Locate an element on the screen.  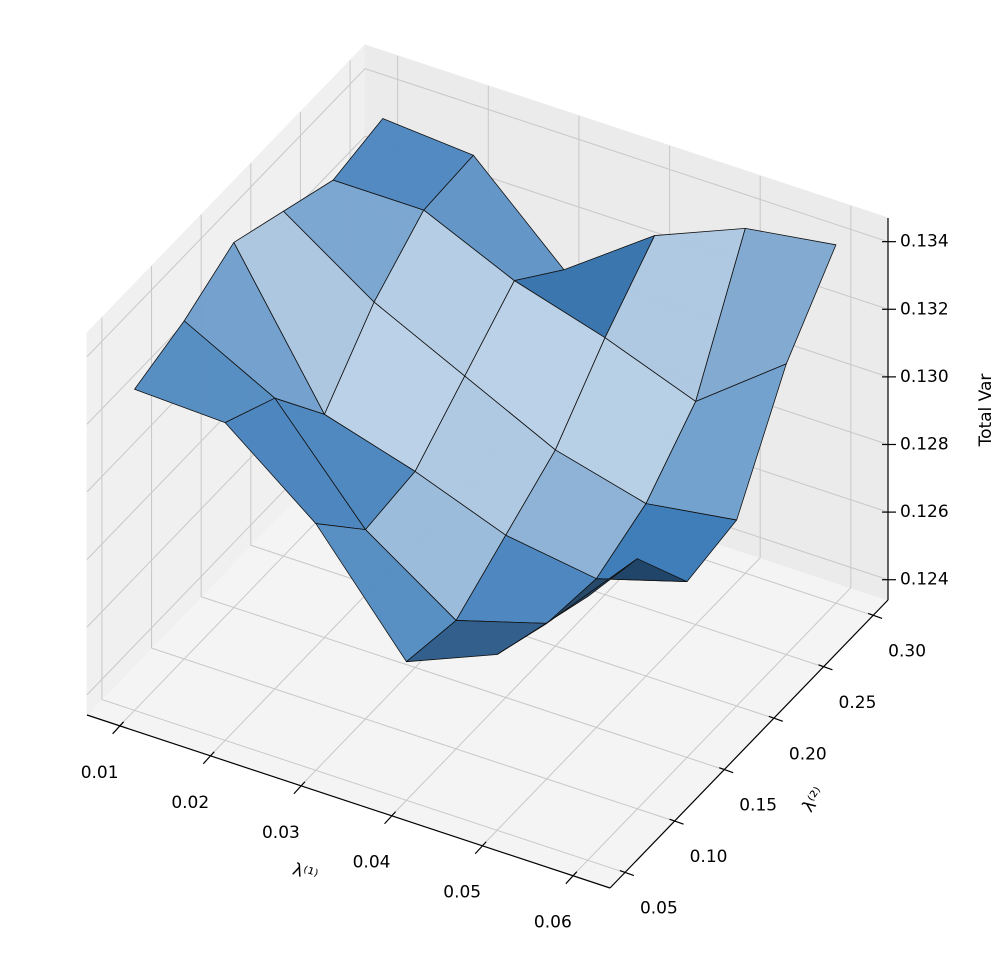
z-tick-label: 0.124 is located at coordinates (924, 580).